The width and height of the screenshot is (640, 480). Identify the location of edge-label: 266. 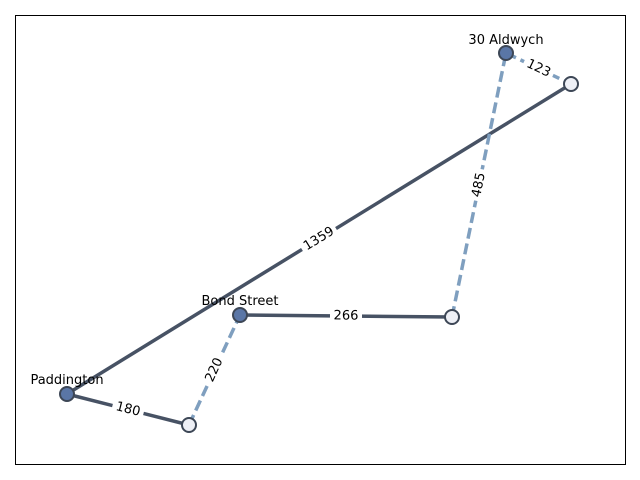
(346, 315).